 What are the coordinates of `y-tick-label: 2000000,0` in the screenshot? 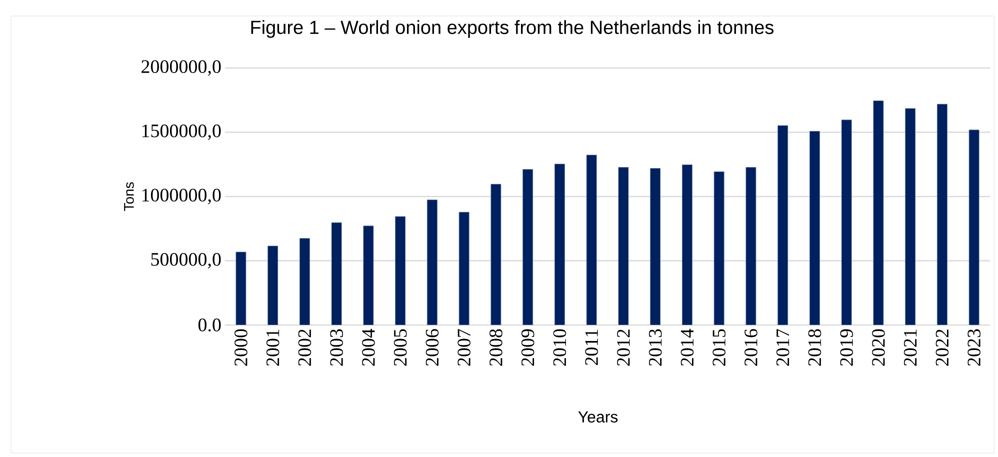 It's located at (181, 68).